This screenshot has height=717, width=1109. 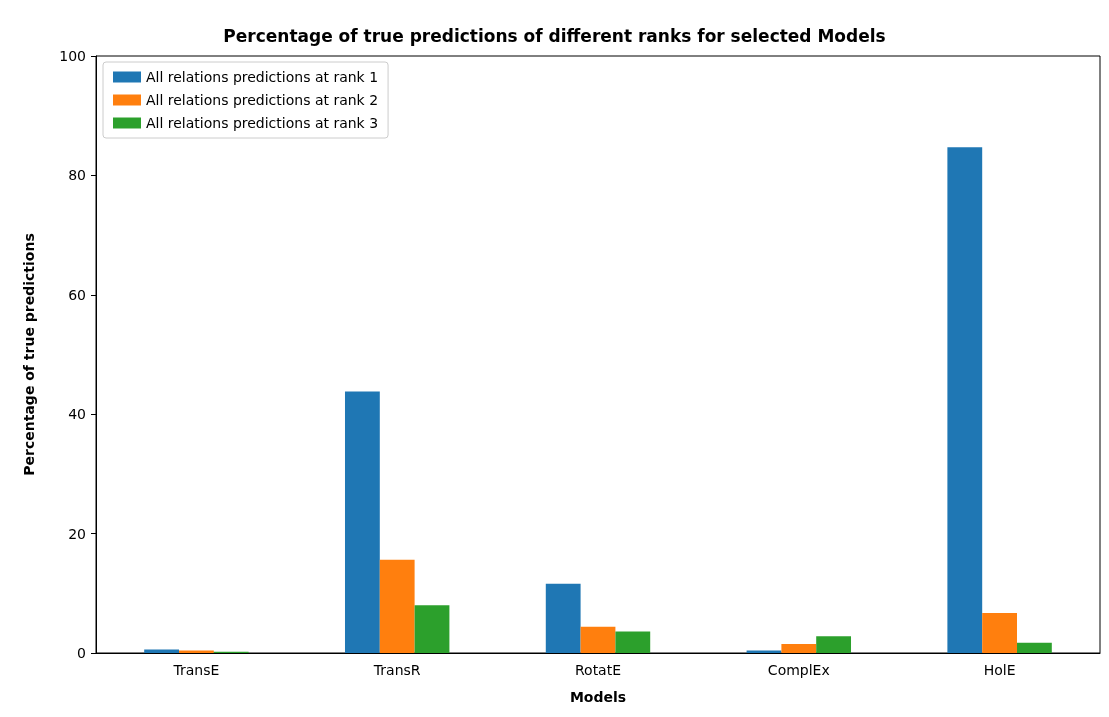 What do you see at coordinates (72, 56) in the screenshot?
I see `y-tick-label: 100` at bounding box center [72, 56].